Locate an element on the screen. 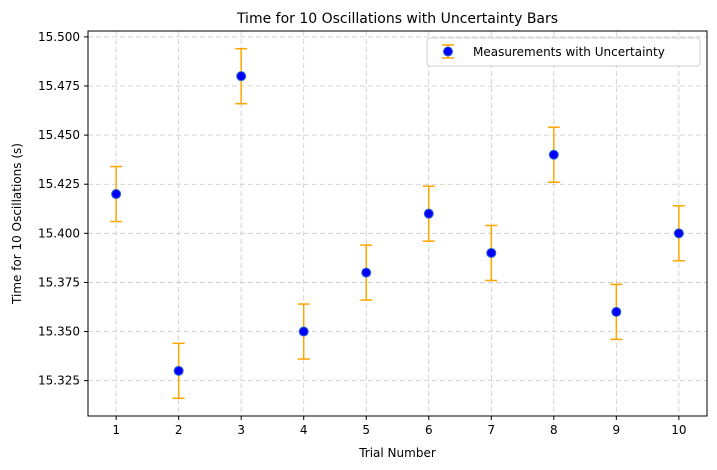  x-tick-label: 6 is located at coordinates (429, 430).